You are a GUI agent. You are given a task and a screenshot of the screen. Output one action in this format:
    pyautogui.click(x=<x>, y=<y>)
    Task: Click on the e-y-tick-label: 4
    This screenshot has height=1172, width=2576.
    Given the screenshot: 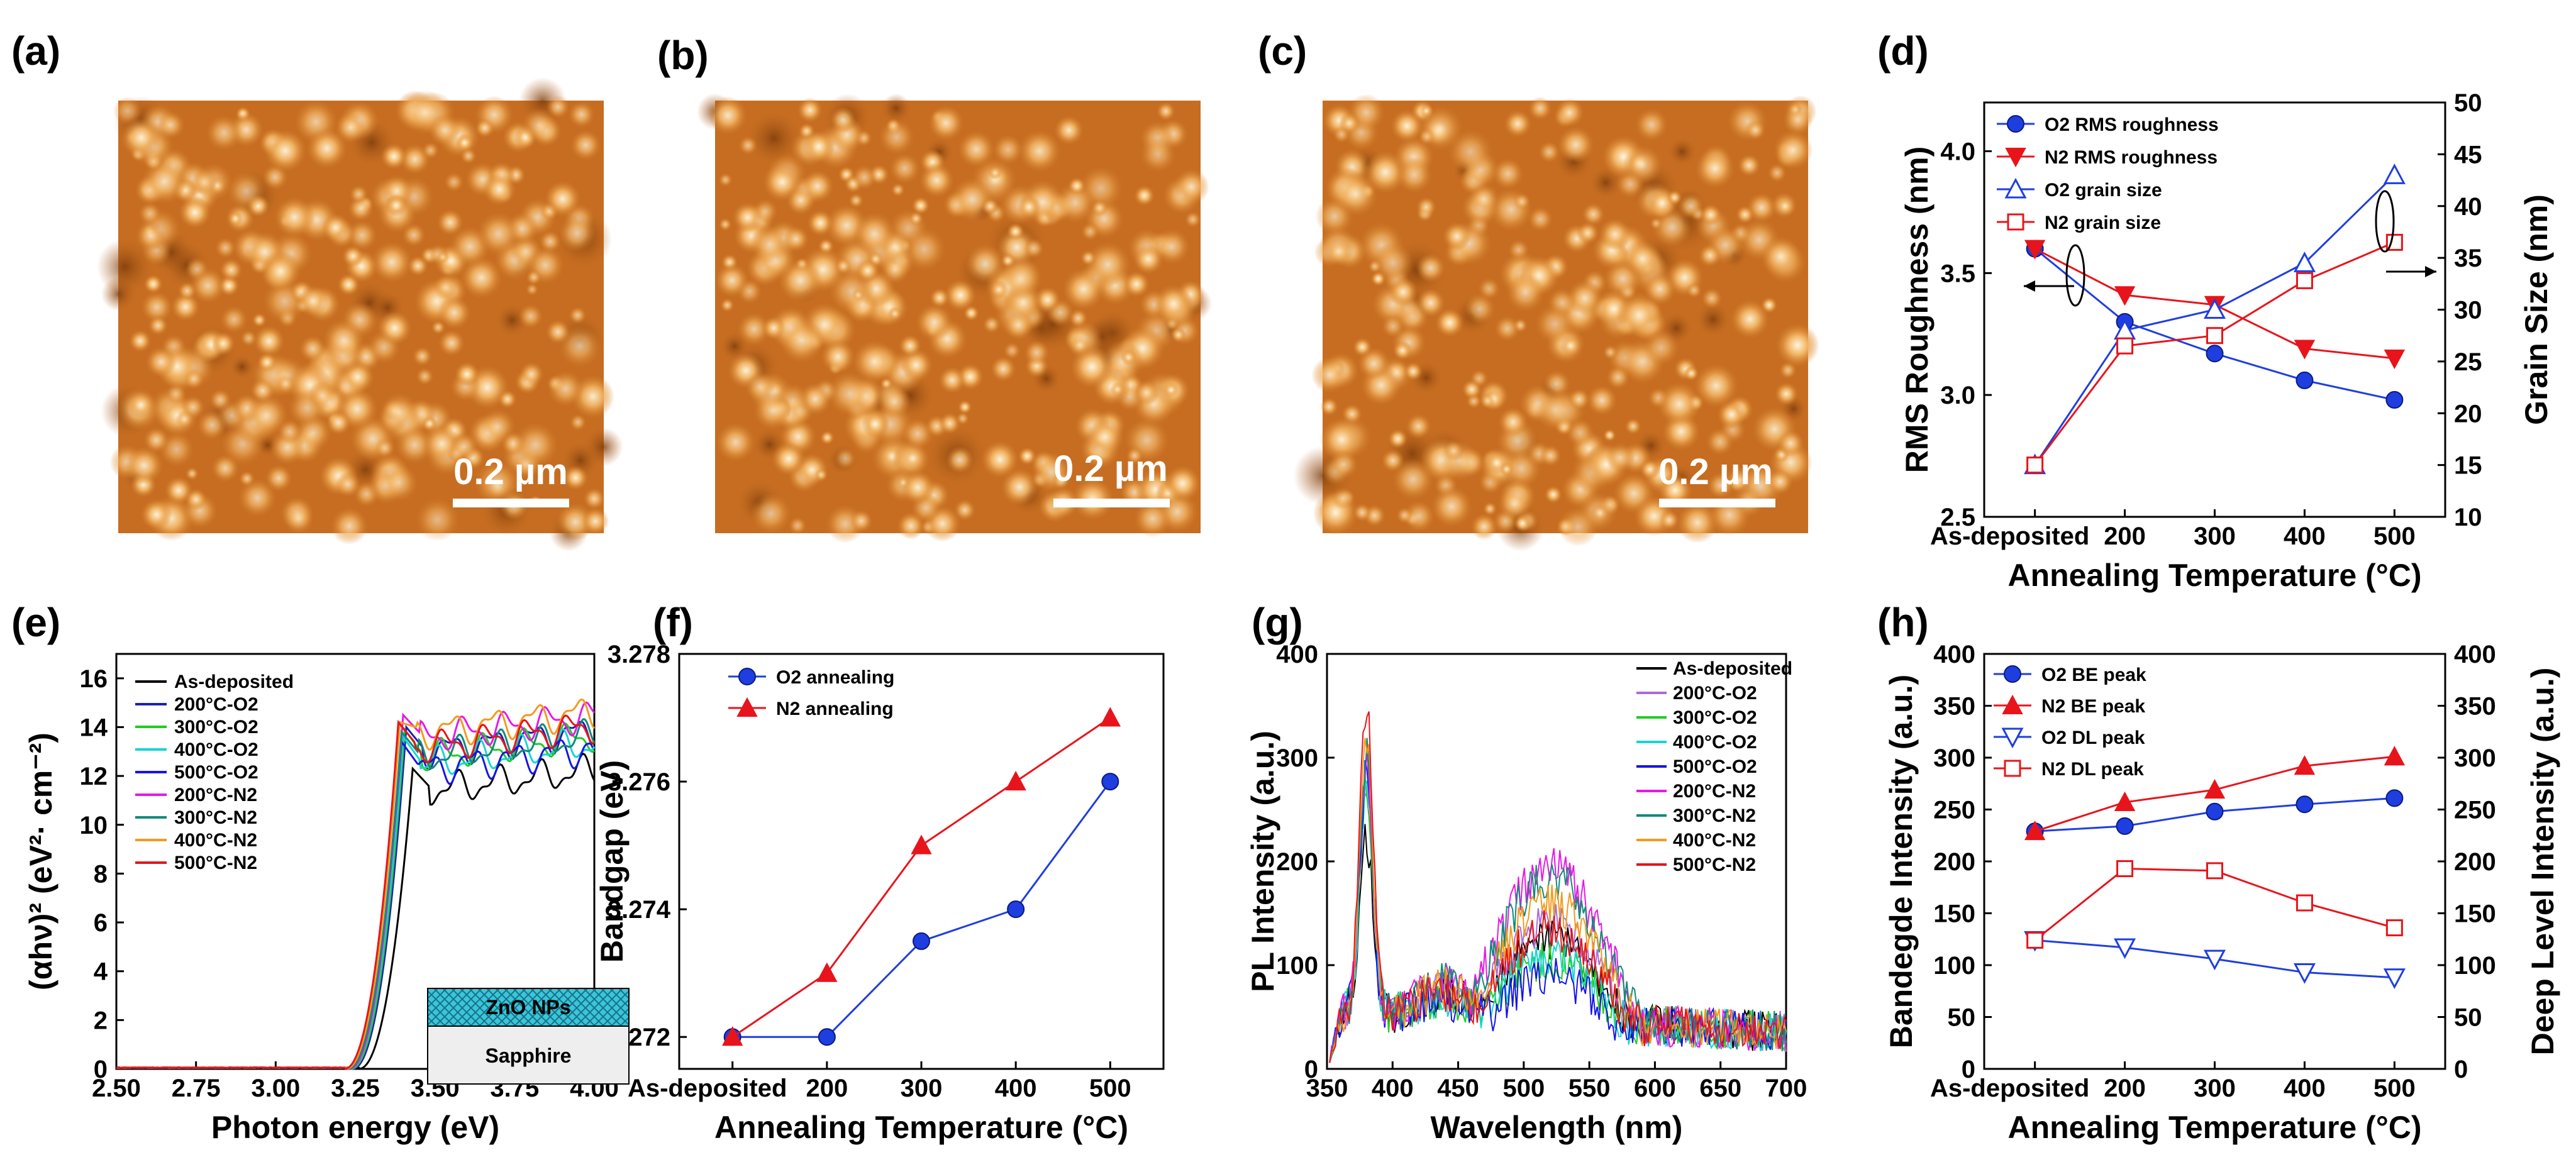 What is the action you would take?
    pyautogui.click(x=101, y=972)
    